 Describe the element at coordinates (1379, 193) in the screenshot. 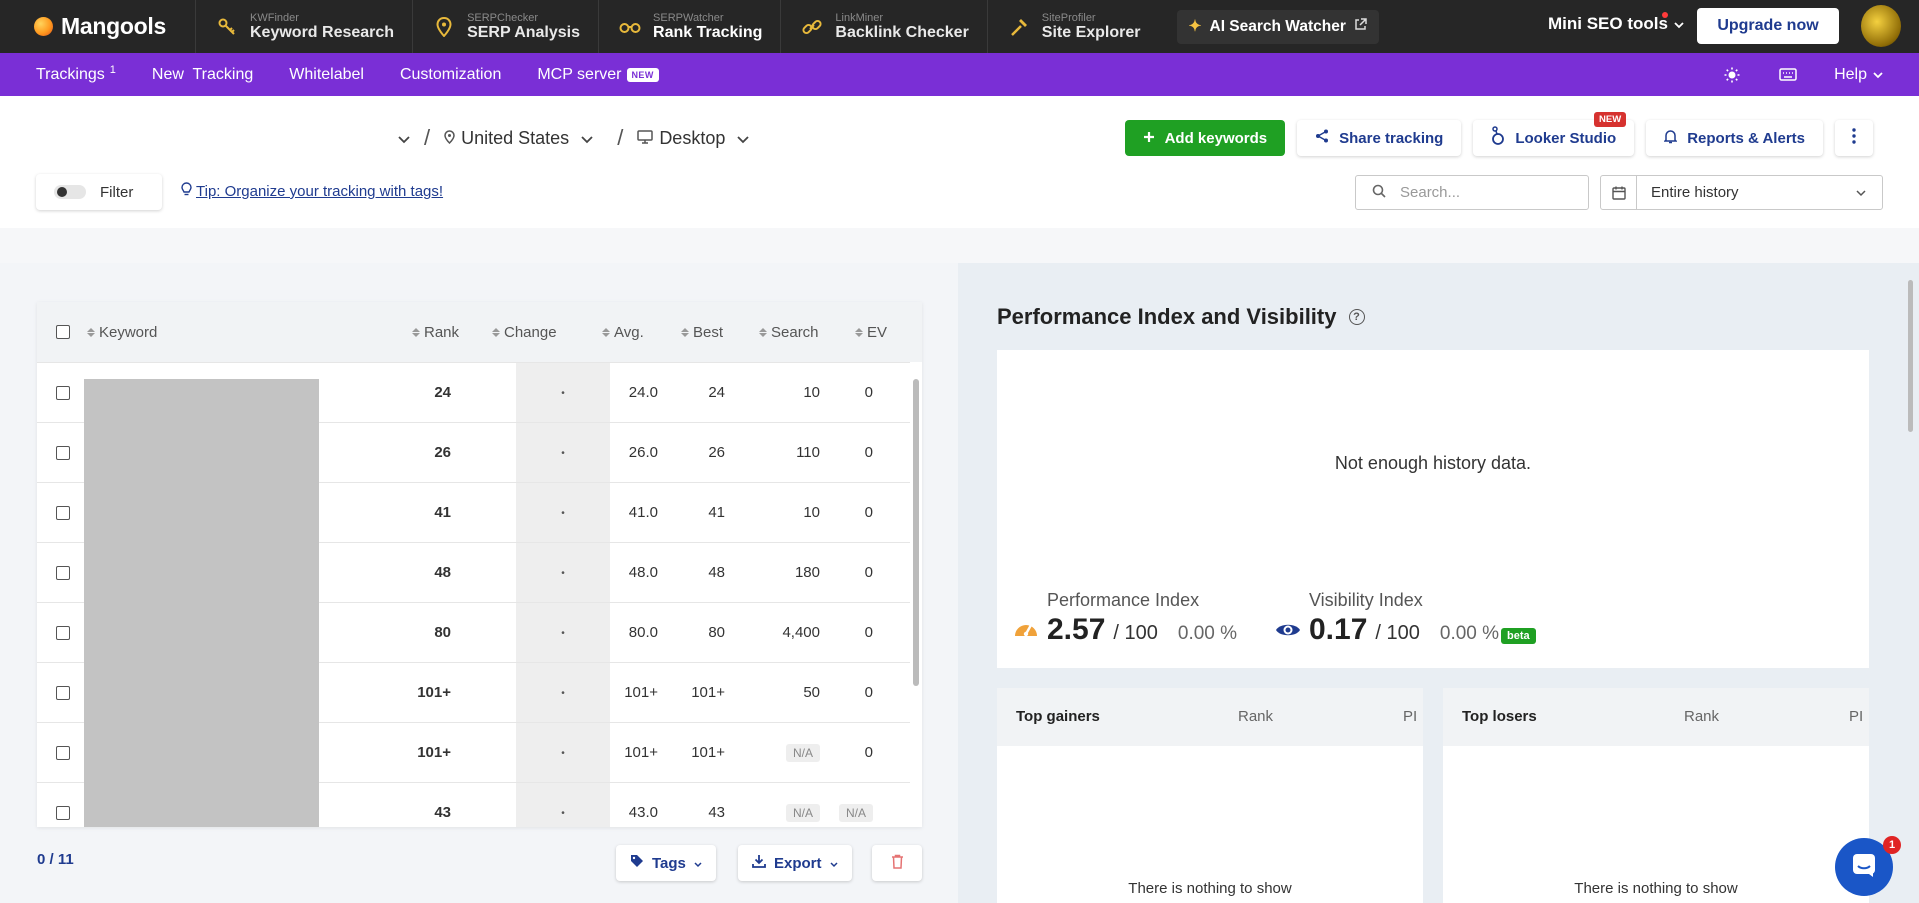

I see `search-icon` at that location.